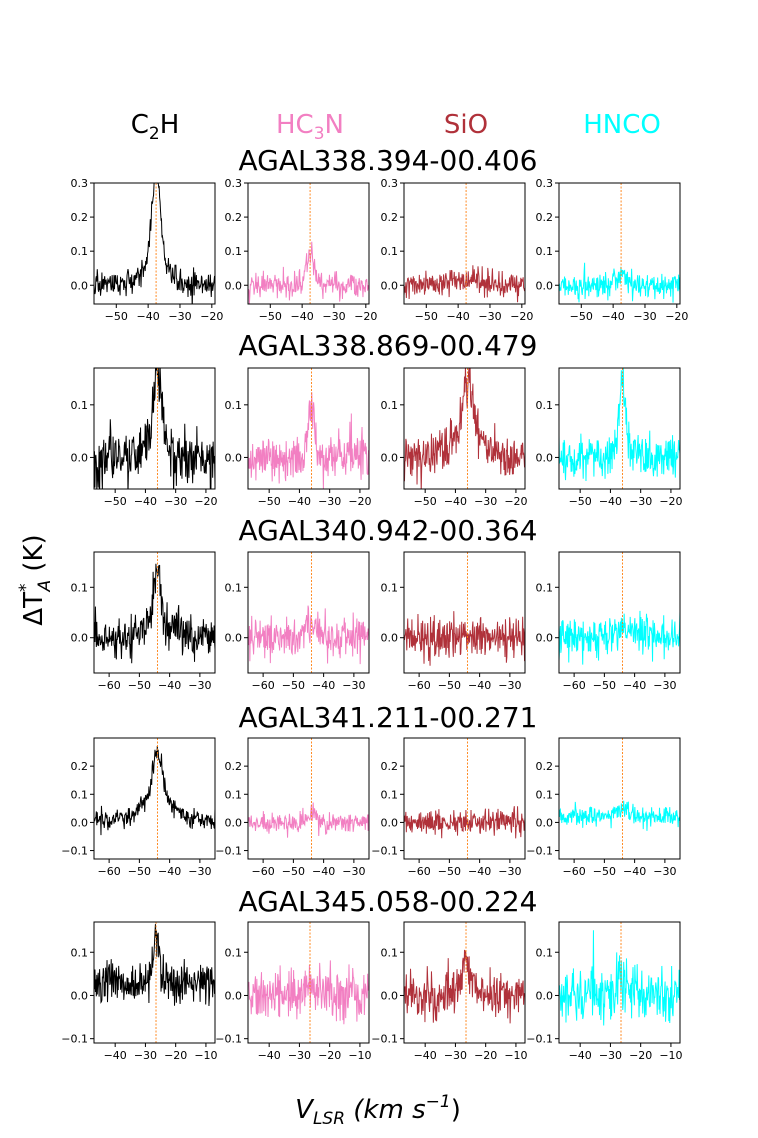  What do you see at coordinates (608, 621) in the screenshot?
I see `spectrum-panel-hnco: −60 −50 −40 −30 0.0 0.1` at bounding box center [608, 621].